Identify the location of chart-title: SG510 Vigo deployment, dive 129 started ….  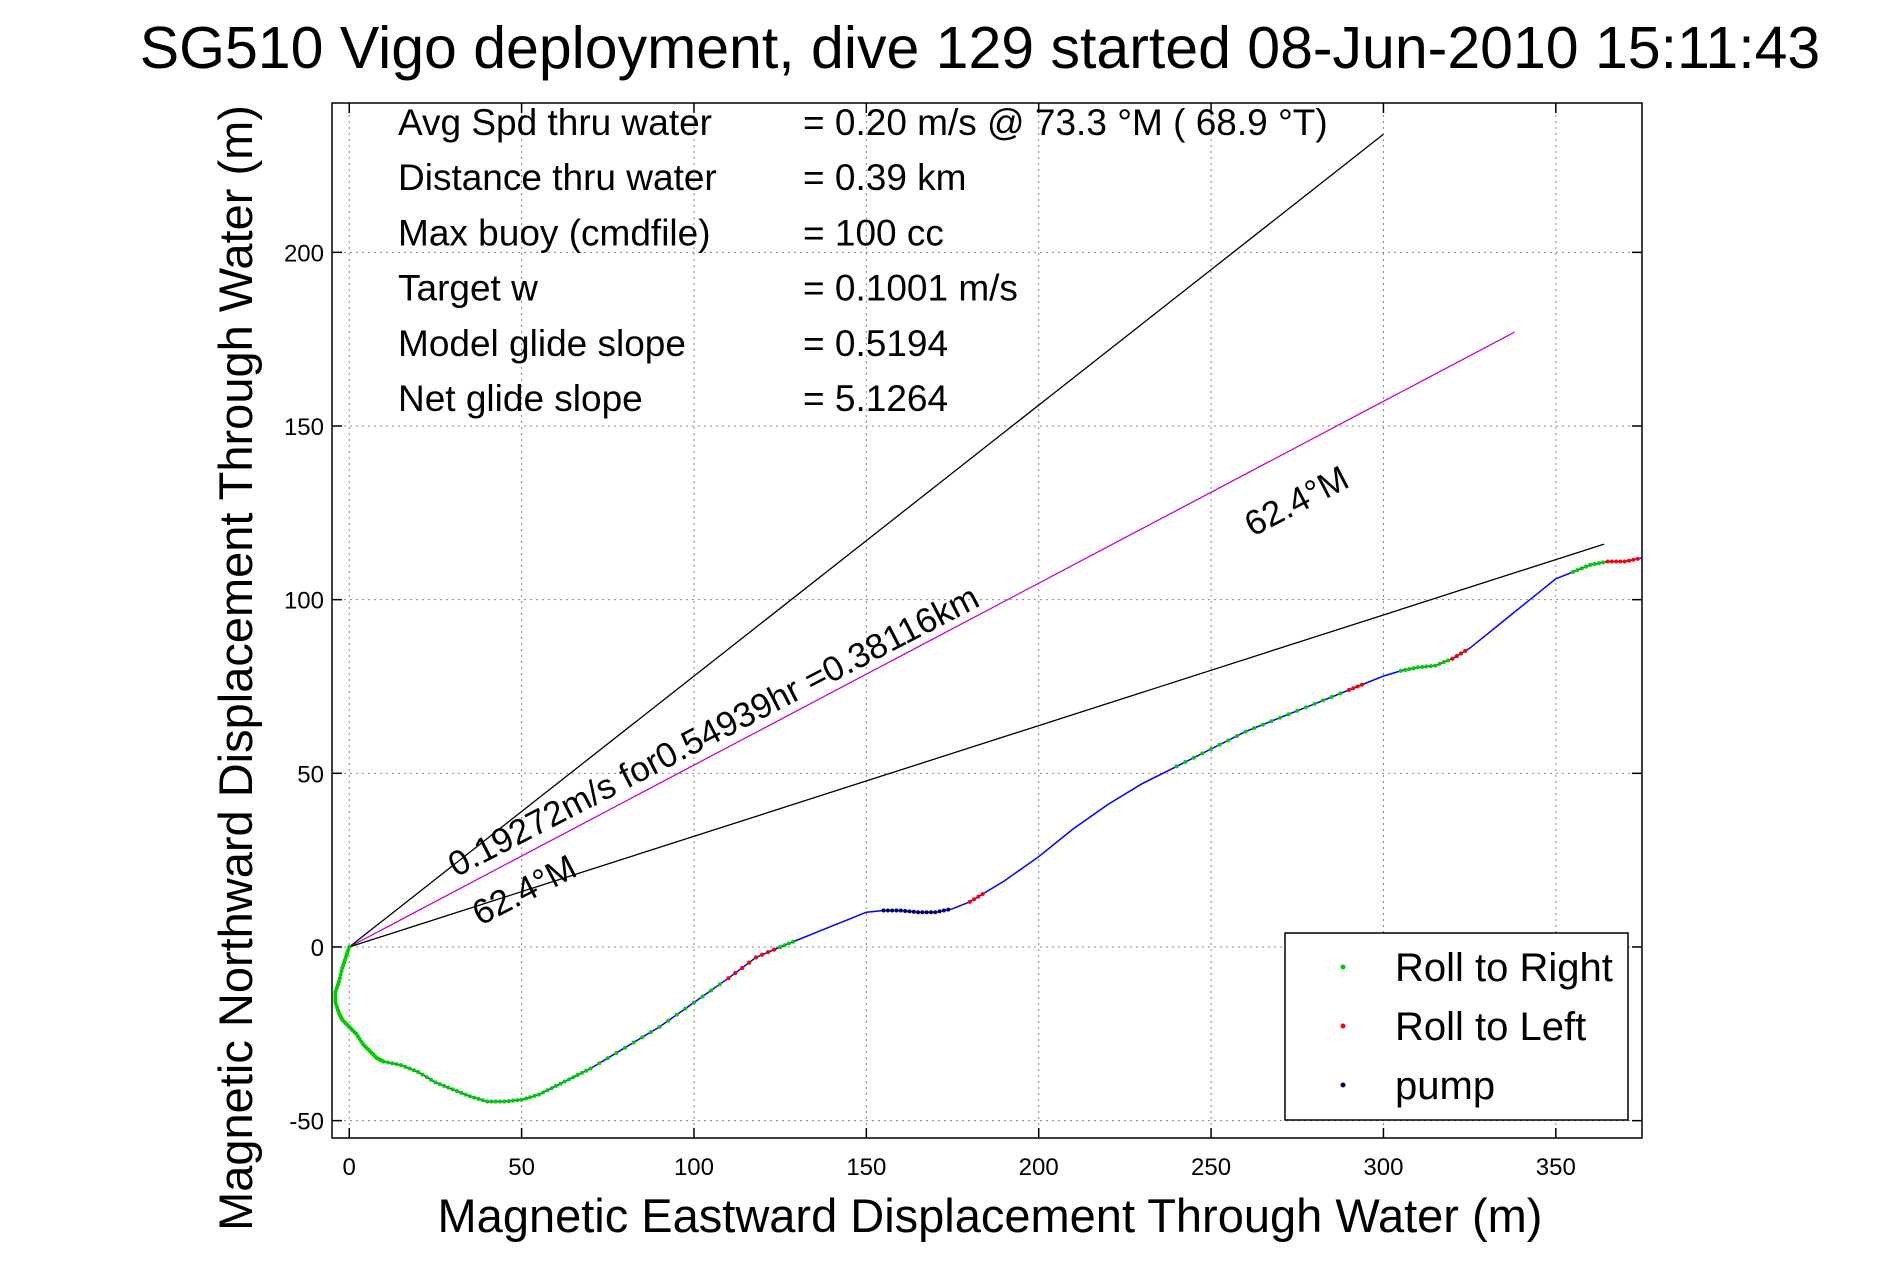
(980, 48).